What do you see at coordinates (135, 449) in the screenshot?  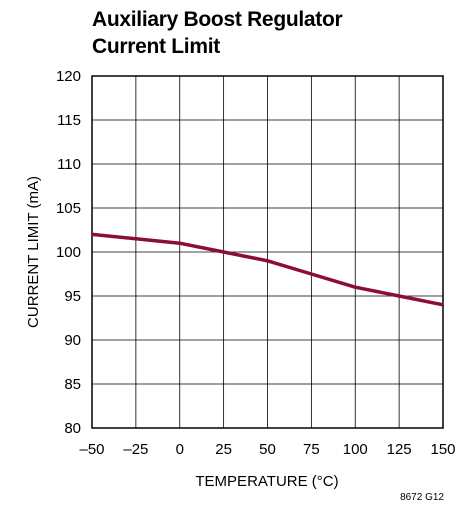 I see `x-tick-label: –25` at bounding box center [135, 449].